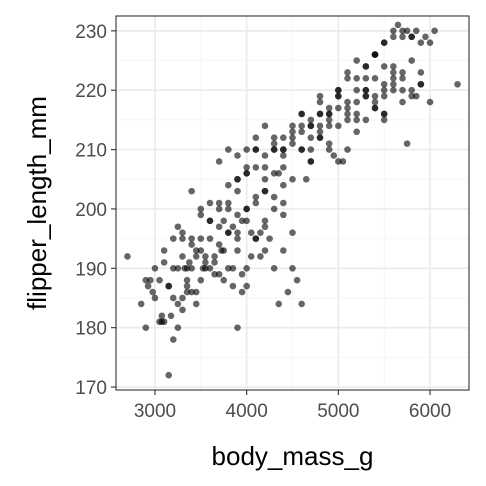  Describe the element at coordinates (338, 411) in the screenshot. I see `x-tick-label: 5000` at that location.